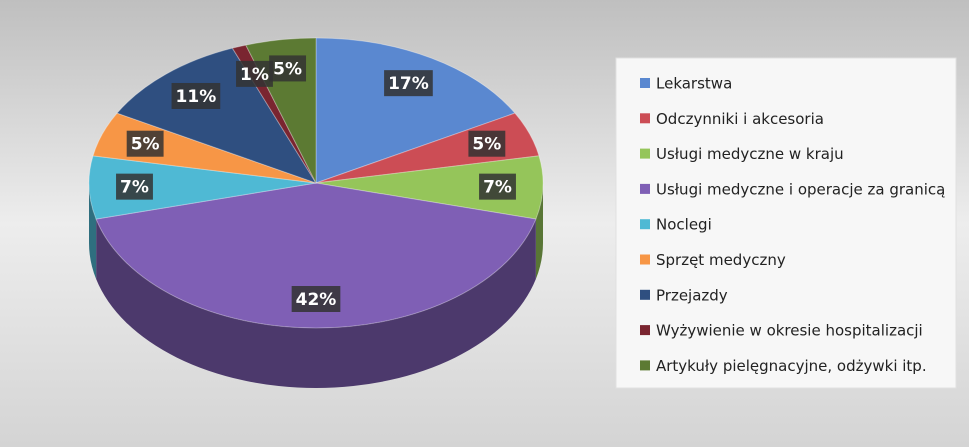  Describe the element at coordinates (791, 366) in the screenshot. I see `legend-label: Artykuły pielęgnacyjne, odżywki itp.` at that location.